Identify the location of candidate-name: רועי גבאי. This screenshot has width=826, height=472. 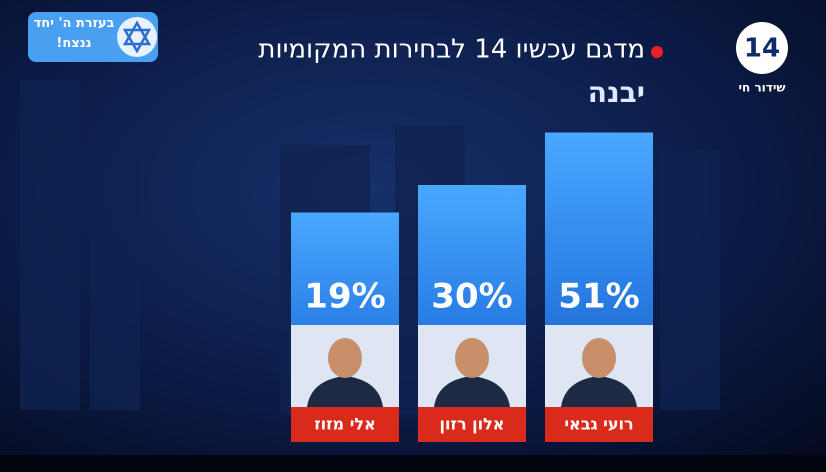
(598, 424).